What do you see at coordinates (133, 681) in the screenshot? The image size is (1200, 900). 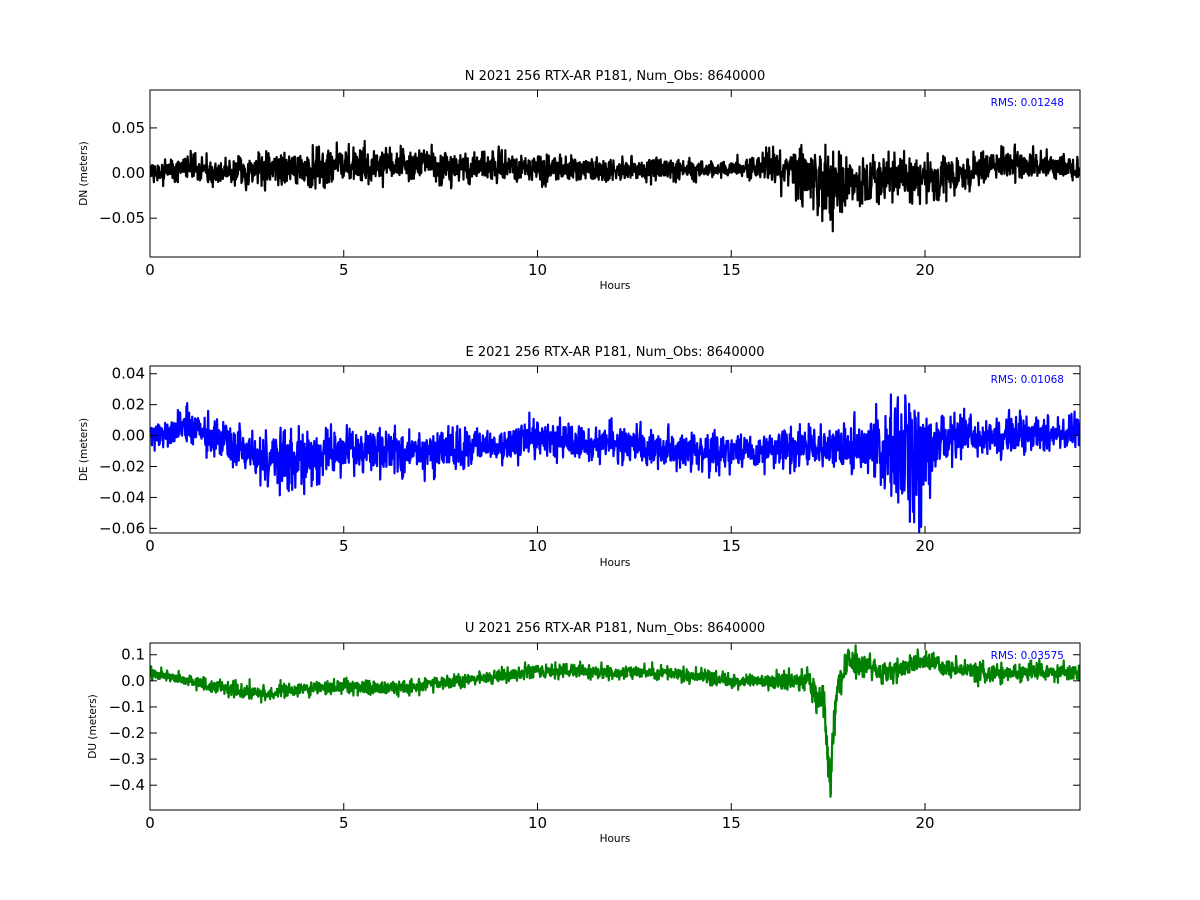 I see `y-tick-label: 0.0` at bounding box center [133, 681].